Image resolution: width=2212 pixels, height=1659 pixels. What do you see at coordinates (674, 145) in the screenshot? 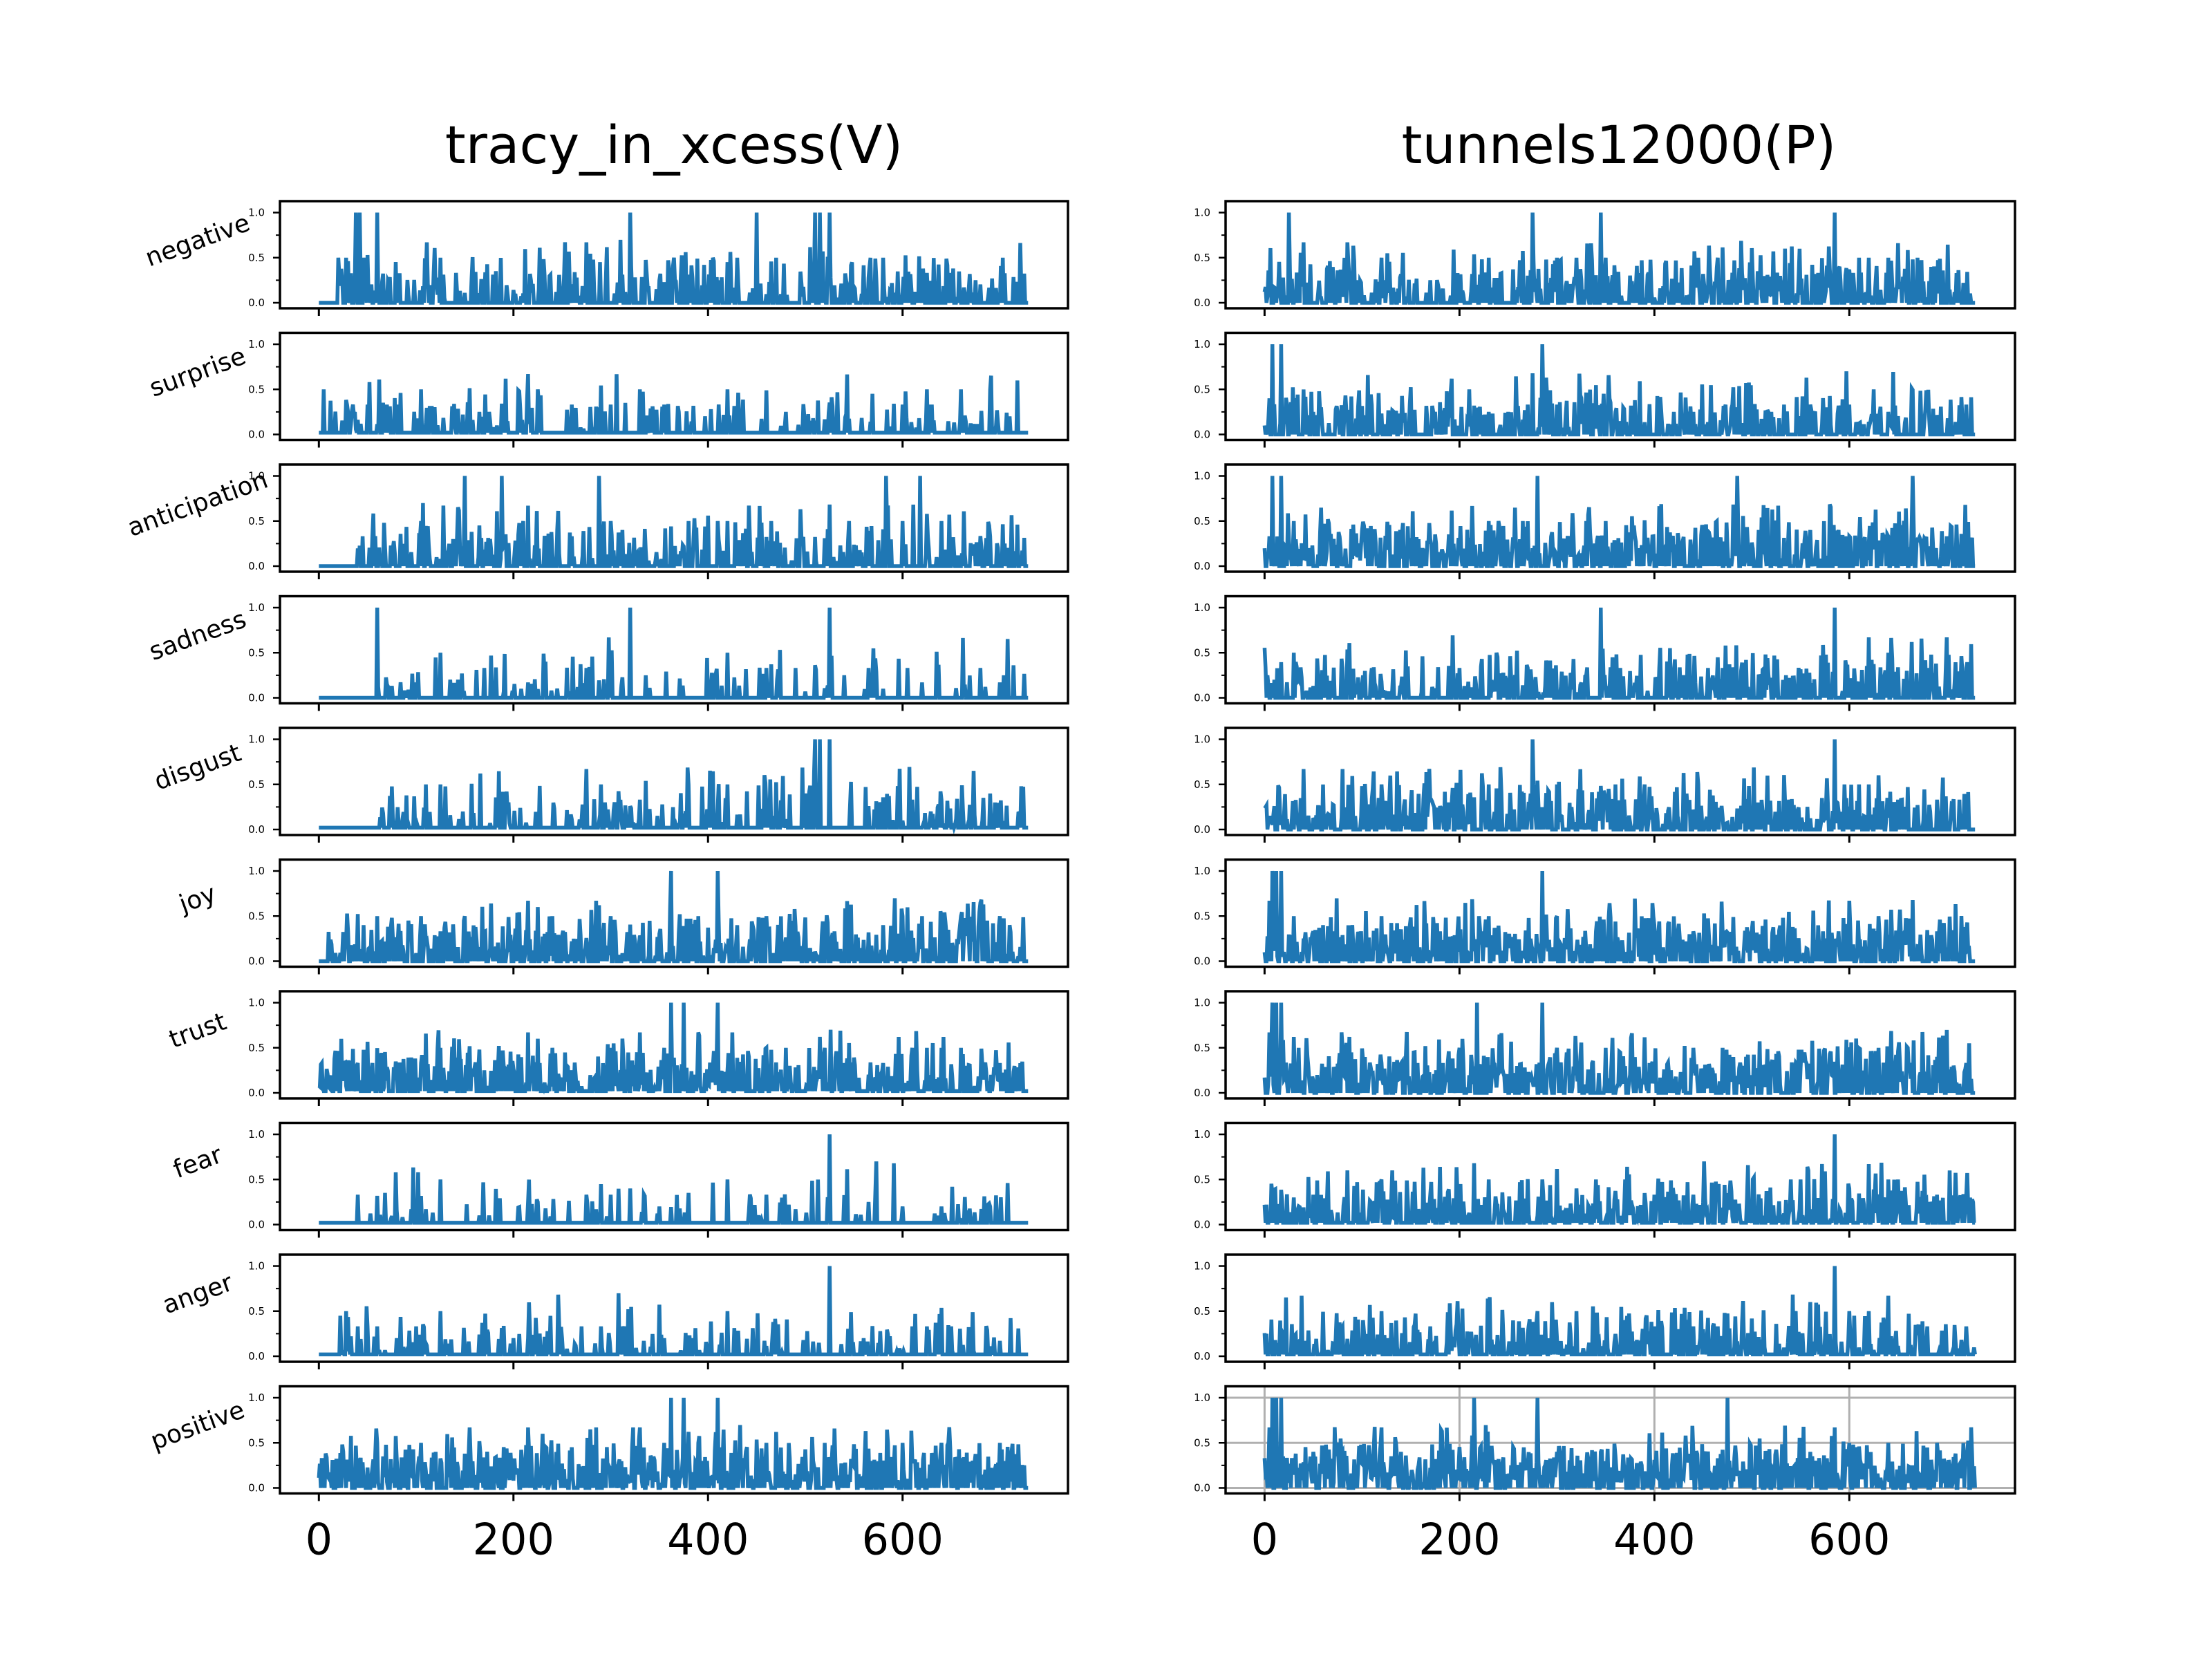
I see `column-title-tracy-in-xcess: tracy_in_xcess(V)` at bounding box center [674, 145].